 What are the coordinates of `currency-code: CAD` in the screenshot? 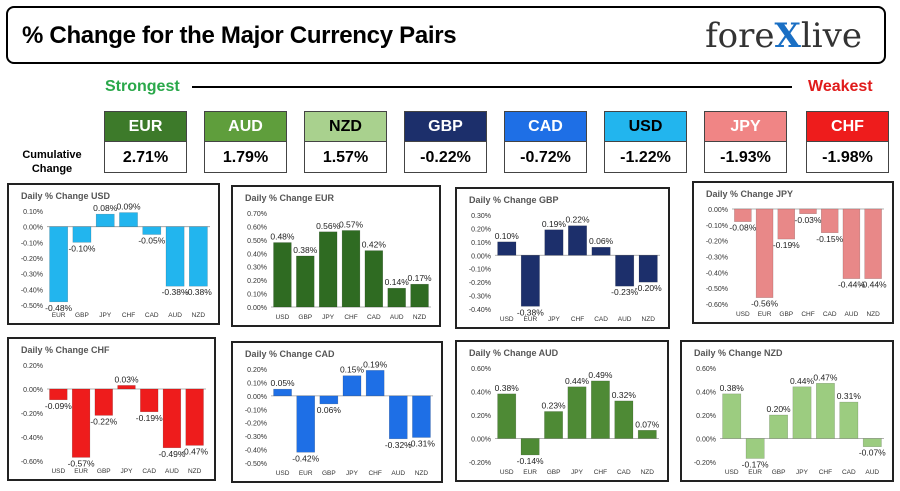 It's located at (545, 127).